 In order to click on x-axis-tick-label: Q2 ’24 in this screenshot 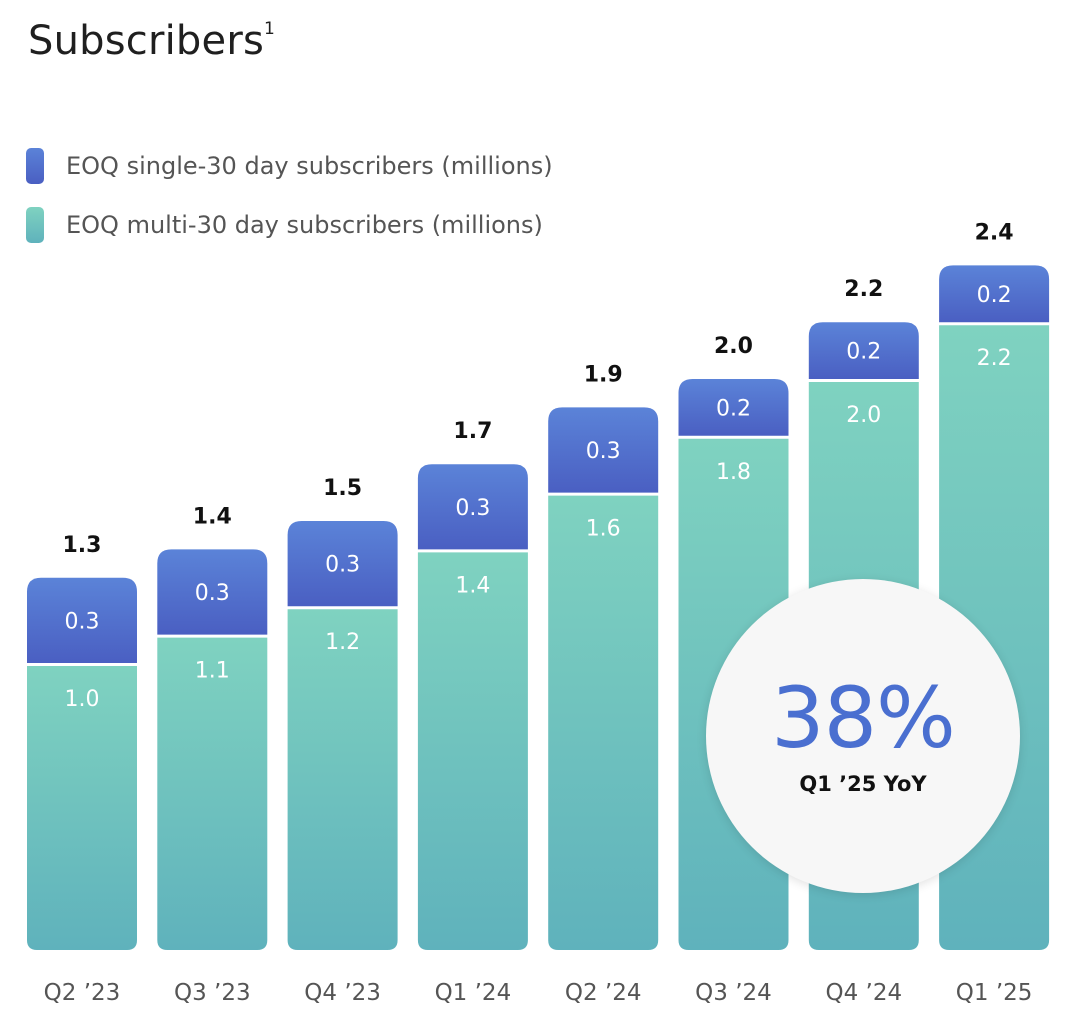, I will do `click(603, 993)`.